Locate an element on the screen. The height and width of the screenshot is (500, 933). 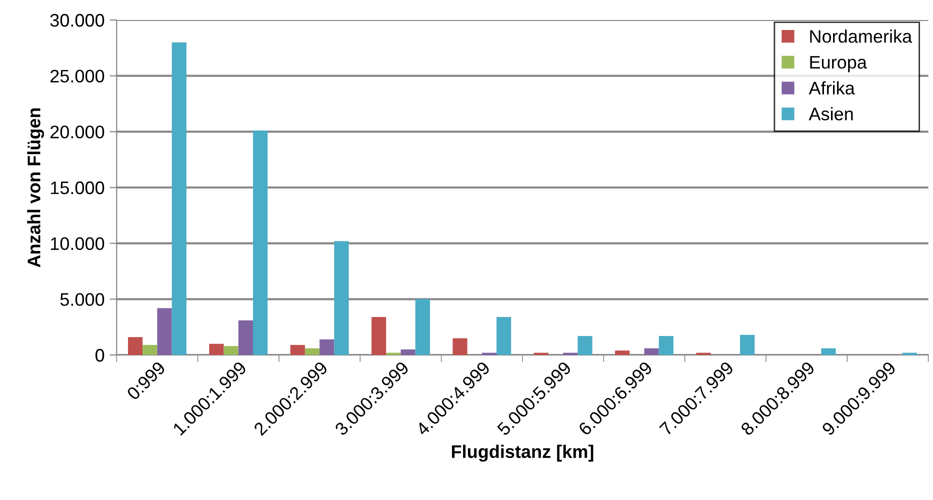
y-tick-label: 0 is located at coordinates (99, 355).